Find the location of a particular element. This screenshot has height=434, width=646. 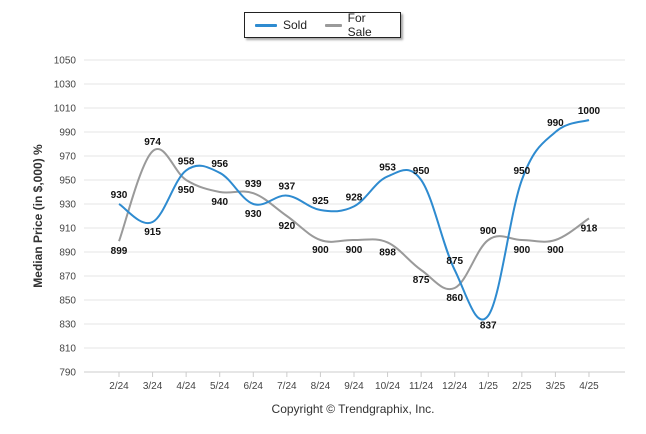

data-label-for-sale: 974 is located at coordinates (152, 142).